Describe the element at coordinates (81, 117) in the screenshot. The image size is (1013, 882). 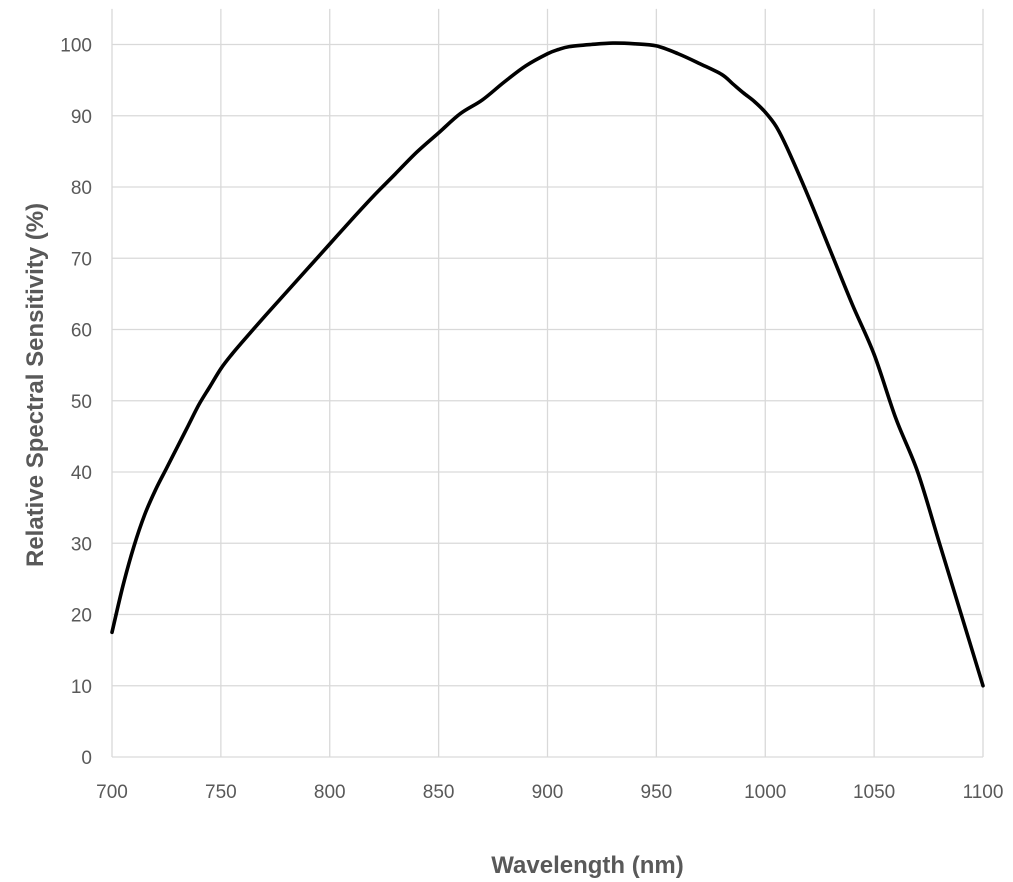
I see `y-tick-label: 90` at that location.